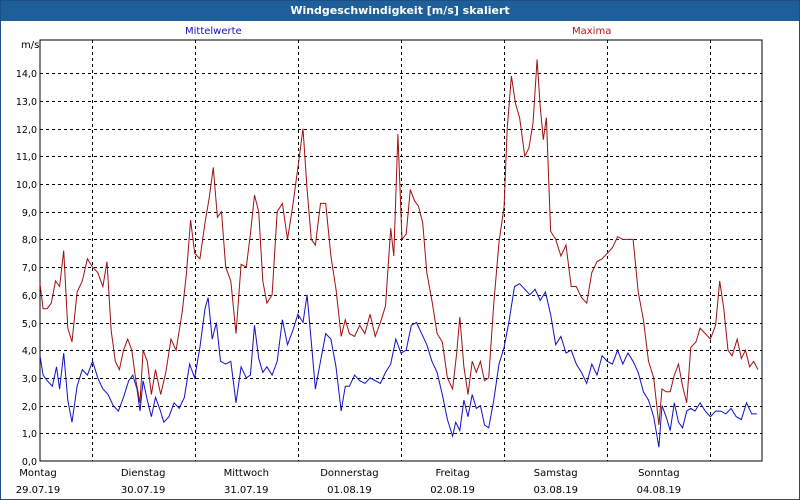  Describe the element at coordinates (29, 324) in the screenshot. I see `y-tick-label: 5,0` at that location.